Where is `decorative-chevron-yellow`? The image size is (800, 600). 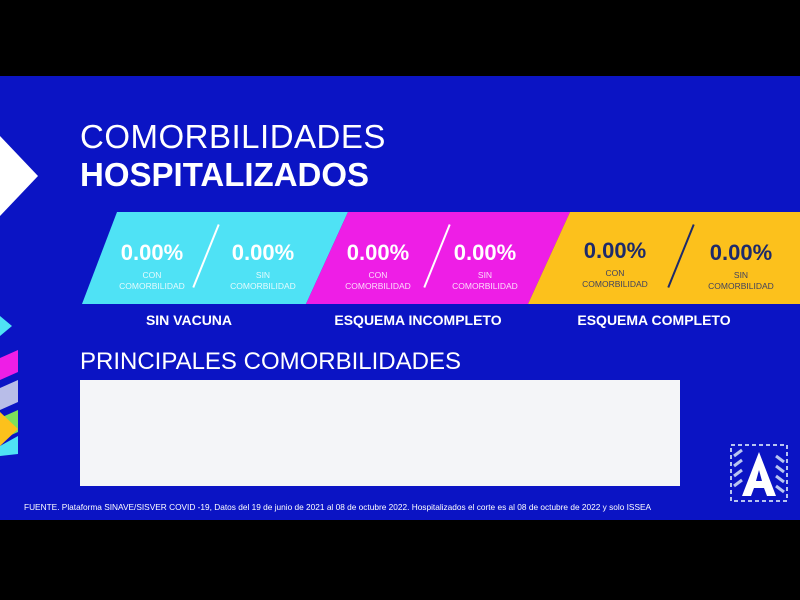 decorative-chevron-yellow is located at coordinates (9, 429).